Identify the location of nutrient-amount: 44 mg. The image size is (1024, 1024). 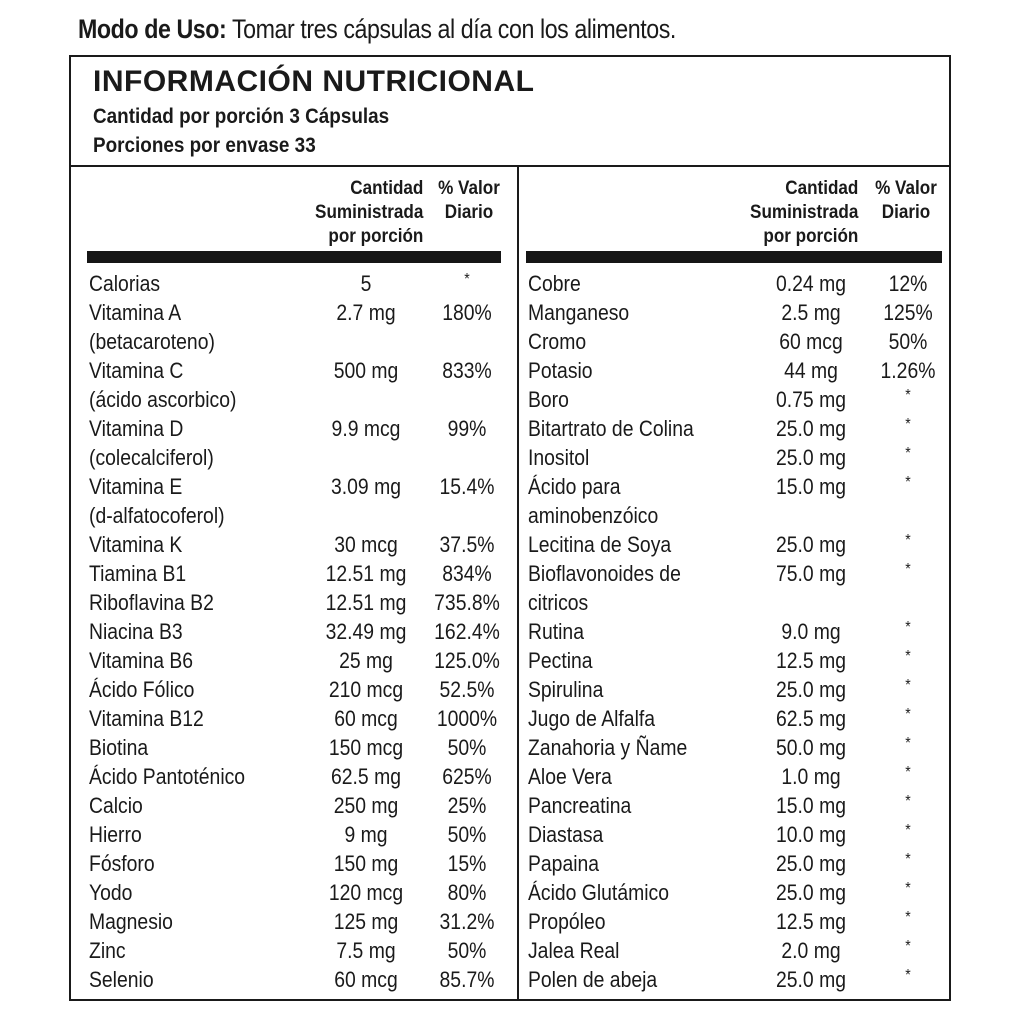
(811, 370).